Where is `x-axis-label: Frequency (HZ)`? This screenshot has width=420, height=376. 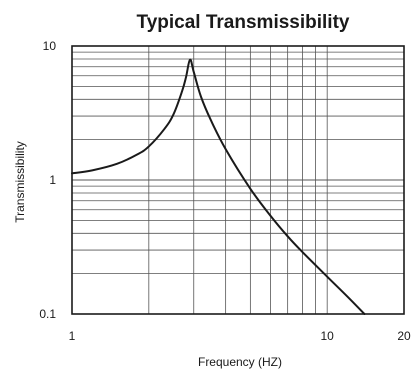
x-axis-label: Frequency (HZ) is located at coordinates (240, 362).